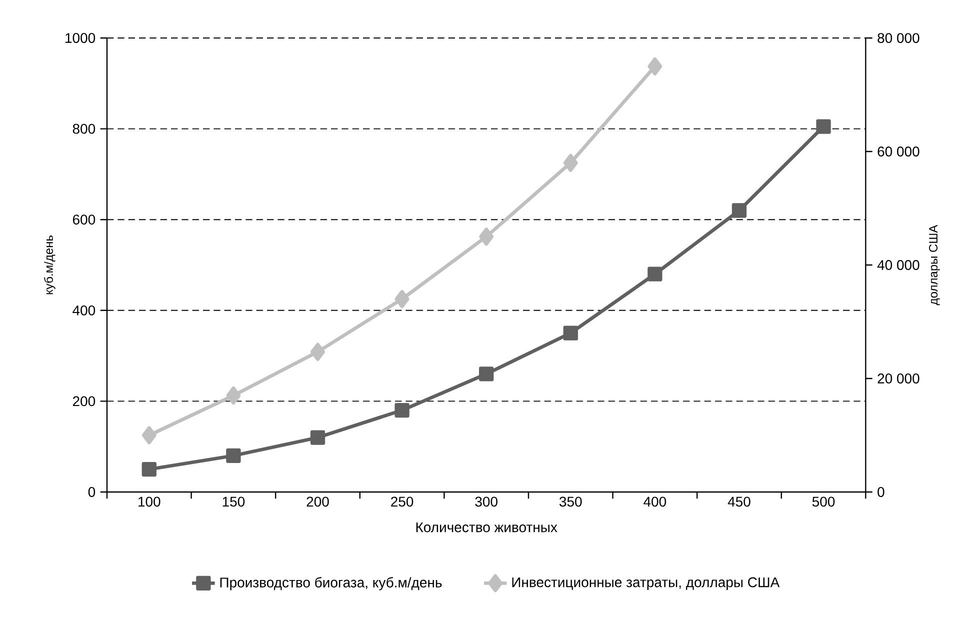 This screenshot has height=633, width=976. What do you see at coordinates (331, 583) in the screenshot?
I see `legend-label: Производство биогаза, куб.м/день` at bounding box center [331, 583].